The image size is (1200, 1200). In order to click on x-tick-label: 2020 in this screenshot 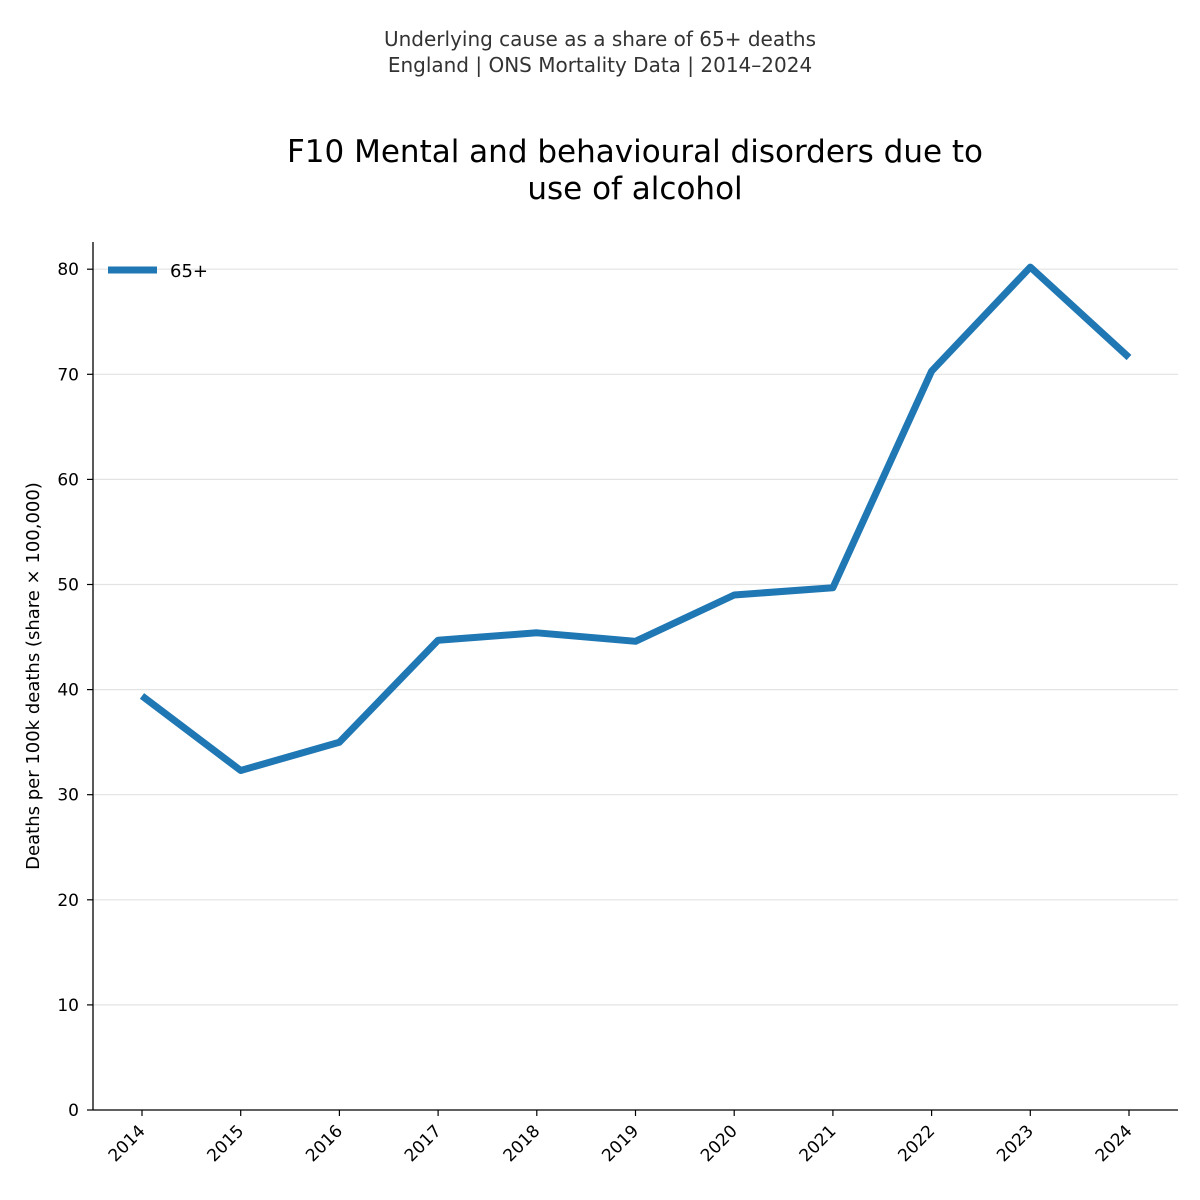, I will do `click(719, 1143)`.